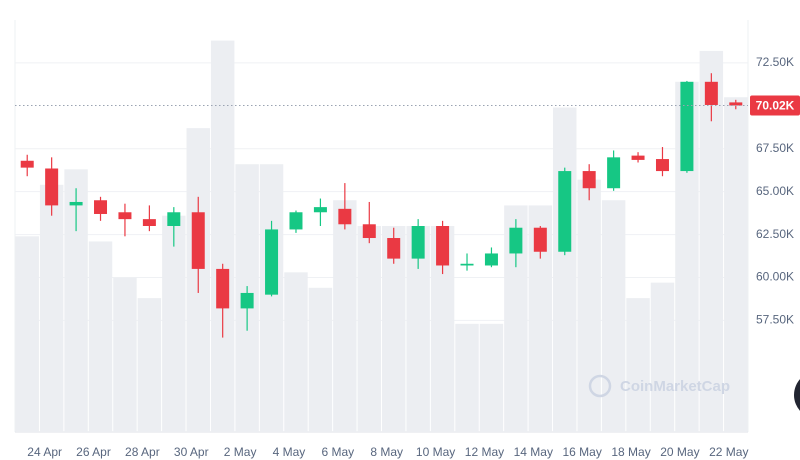 Image resolution: width=800 pixels, height=460 pixels. Describe the element at coordinates (191, 452) in the screenshot. I see `x-tick-label: 30 Apr` at that location.